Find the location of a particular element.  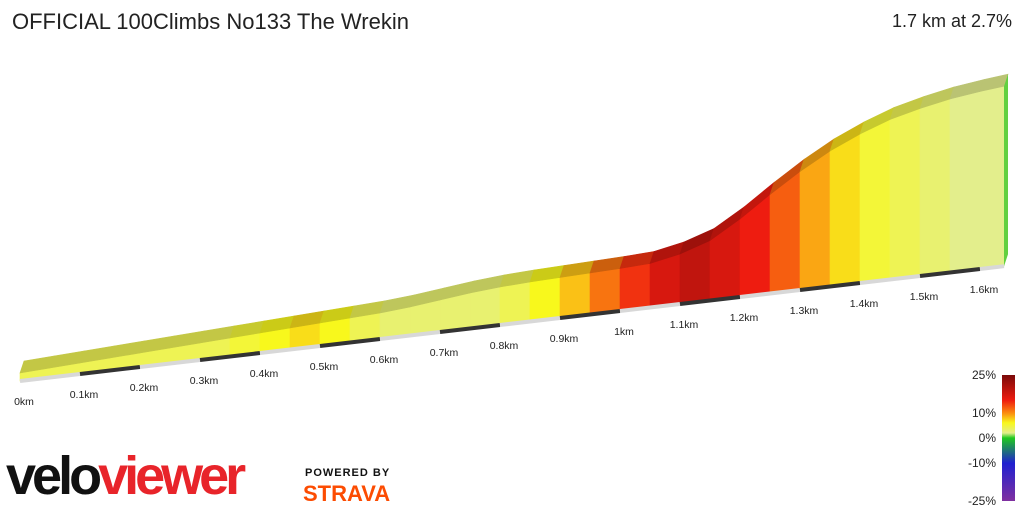

gradient-scale-bar is located at coordinates (1008, 438).